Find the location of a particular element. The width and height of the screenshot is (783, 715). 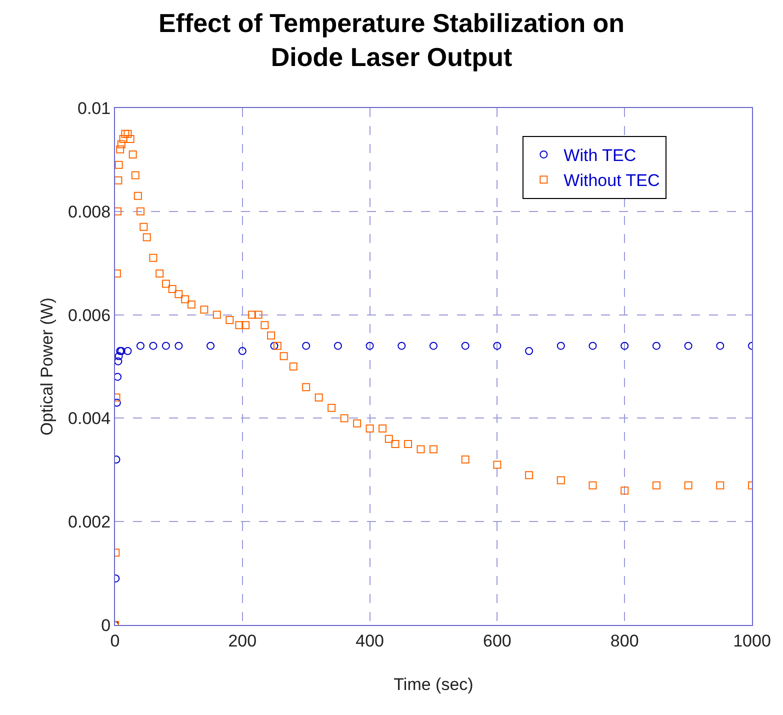

y-tick-label: 0.004 is located at coordinates (89, 418).